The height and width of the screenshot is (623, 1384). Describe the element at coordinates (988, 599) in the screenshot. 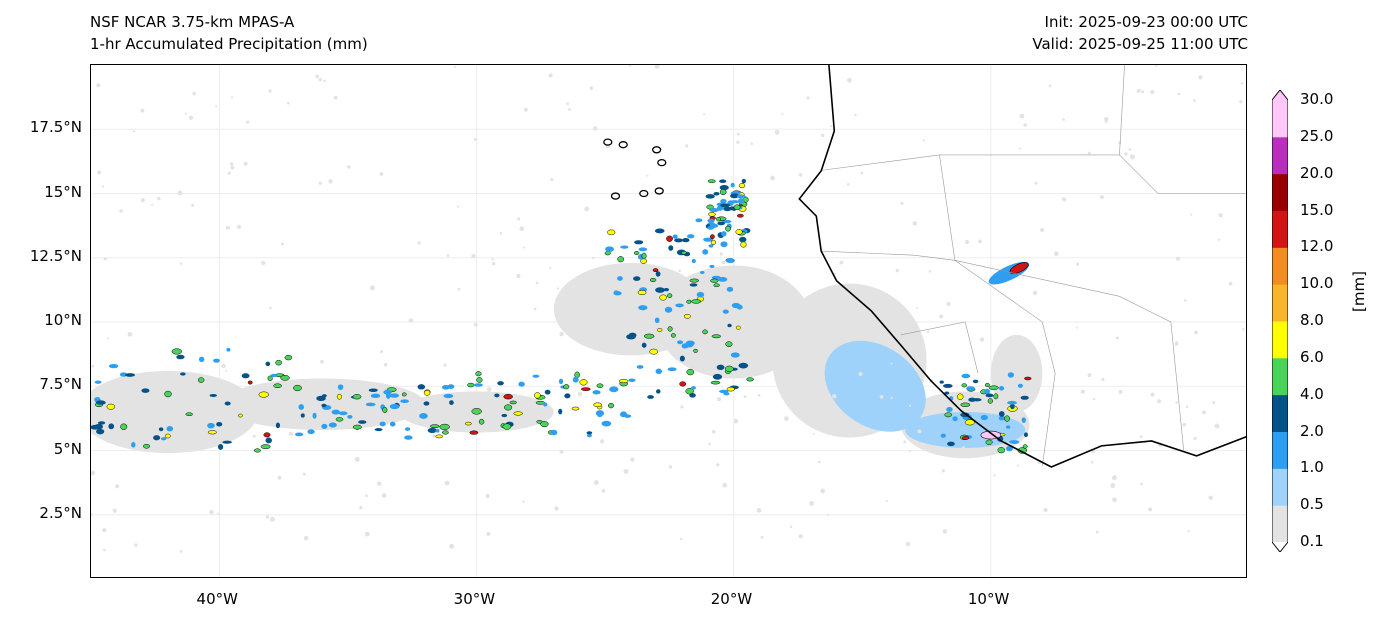

I see `lon-tick-label: 10°W` at that location.